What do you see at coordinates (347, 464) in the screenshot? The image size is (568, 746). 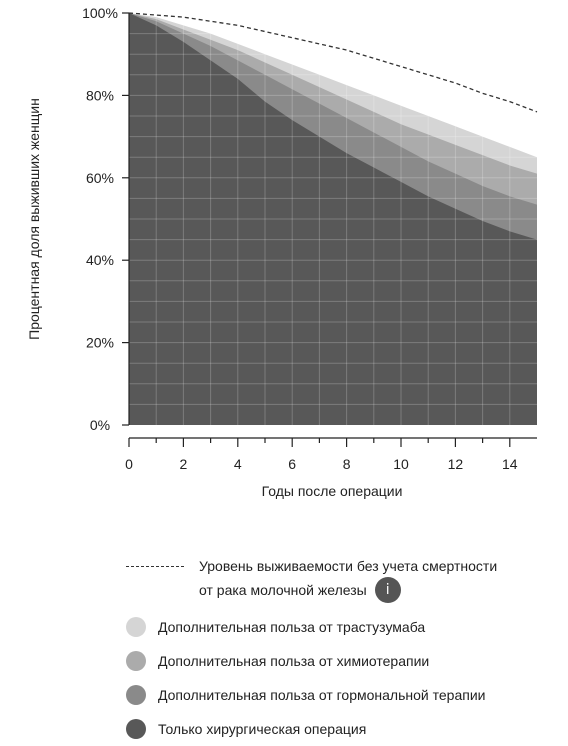 I see `x-tick-label: 8` at bounding box center [347, 464].